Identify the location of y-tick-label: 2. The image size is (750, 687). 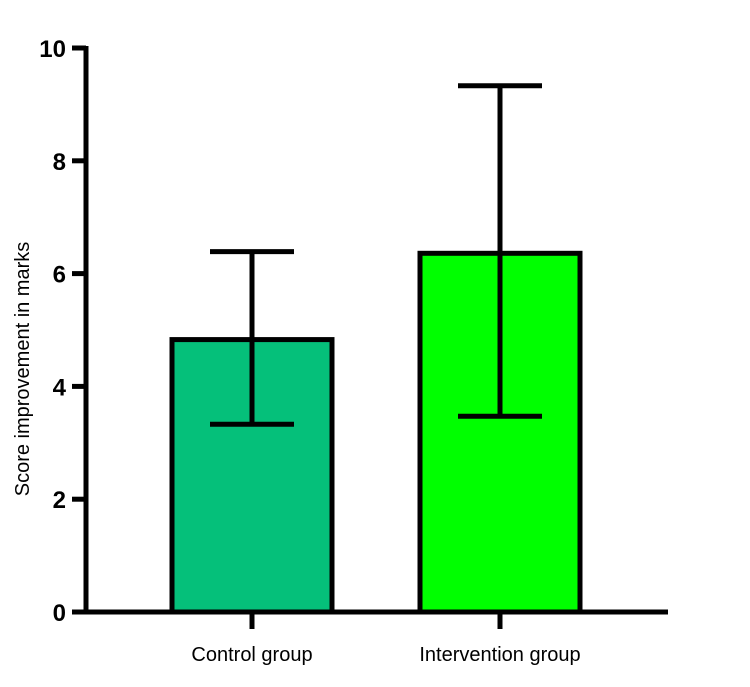
(59, 500).